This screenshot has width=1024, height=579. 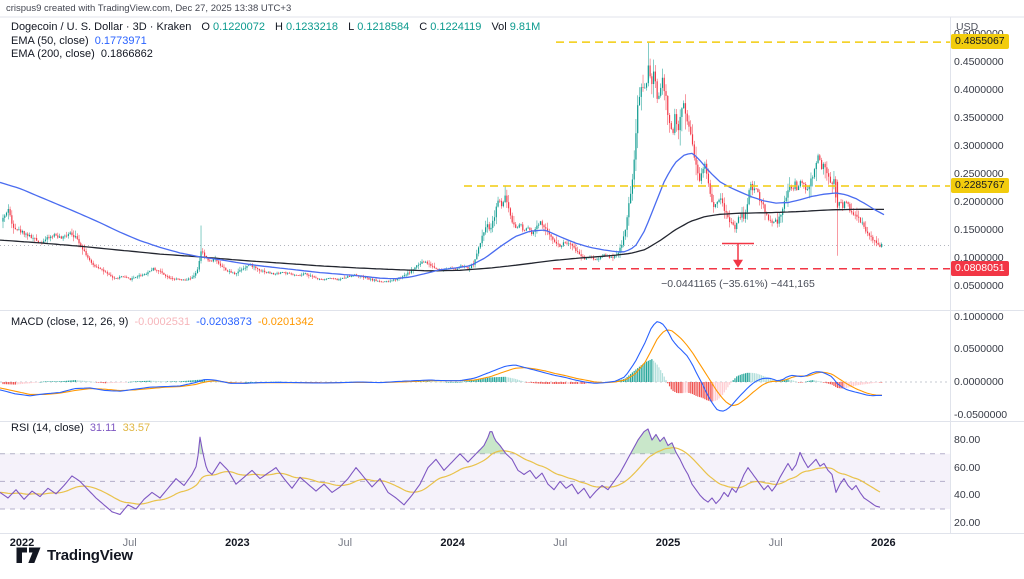 What do you see at coordinates (28, 555) in the screenshot?
I see `tradingview-logo-icon` at bounding box center [28, 555].